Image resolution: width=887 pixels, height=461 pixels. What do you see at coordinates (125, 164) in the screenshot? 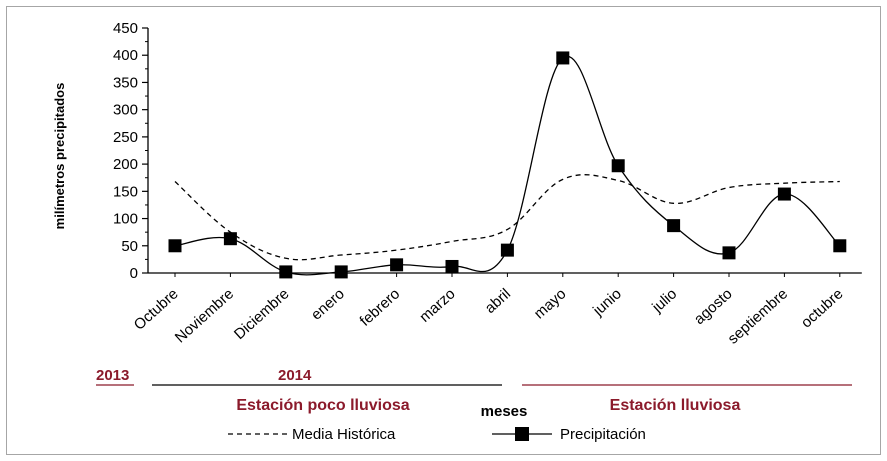
I see `y-tick-label: 200` at bounding box center [125, 164].